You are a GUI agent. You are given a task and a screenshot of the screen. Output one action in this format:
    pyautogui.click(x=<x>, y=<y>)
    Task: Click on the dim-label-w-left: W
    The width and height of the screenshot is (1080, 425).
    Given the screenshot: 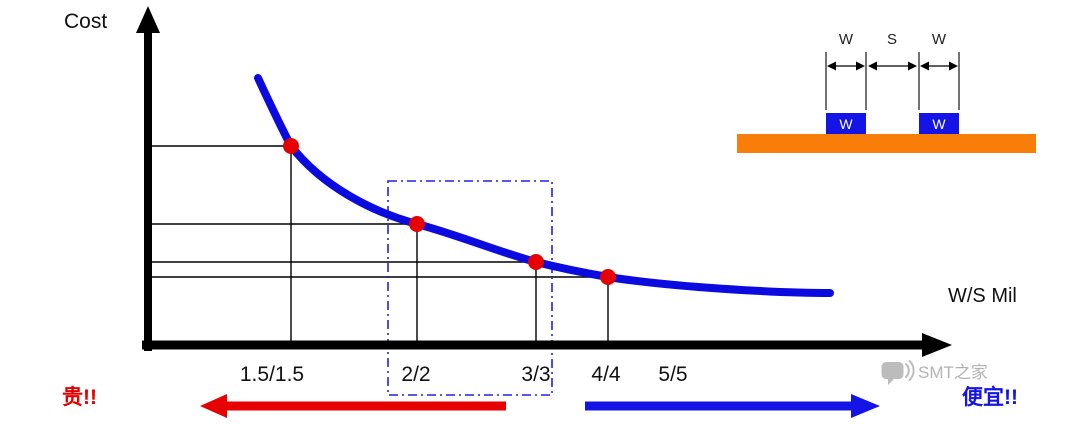 What is the action you would take?
    pyautogui.click(x=846, y=39)
    